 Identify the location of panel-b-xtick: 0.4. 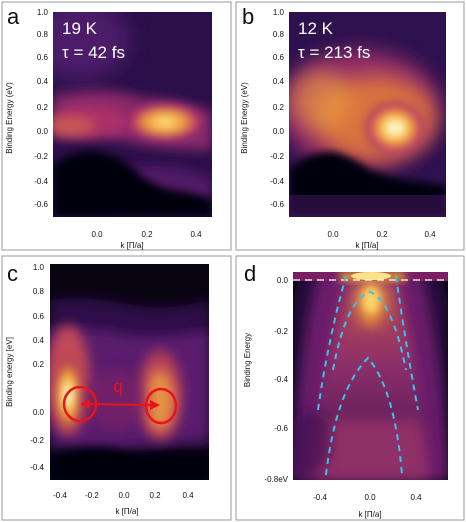
(430, 234).